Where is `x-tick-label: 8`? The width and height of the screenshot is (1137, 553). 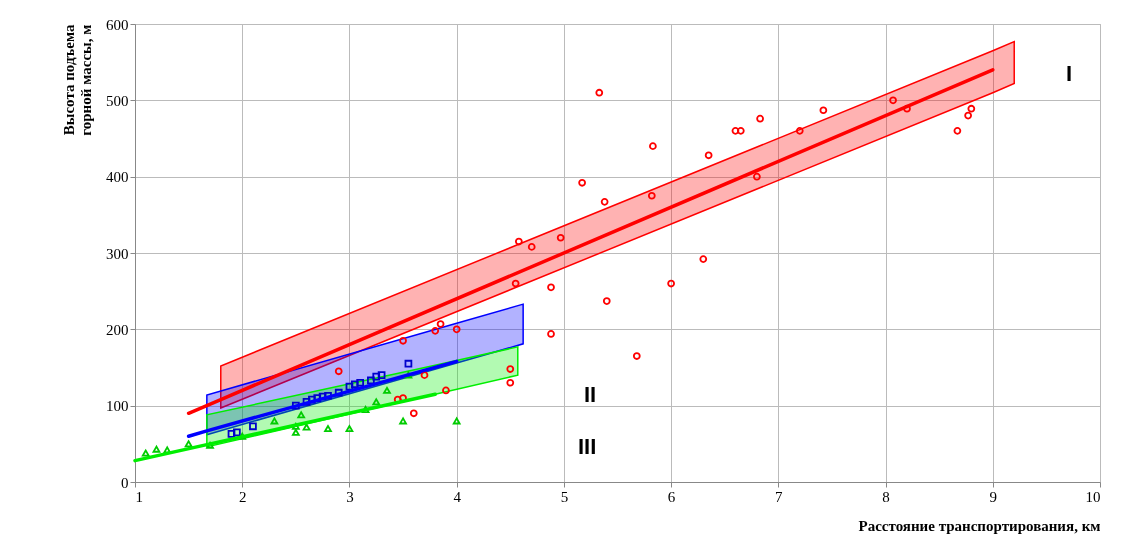
x-tick-label: 8 is located at coordinates (886, 496).